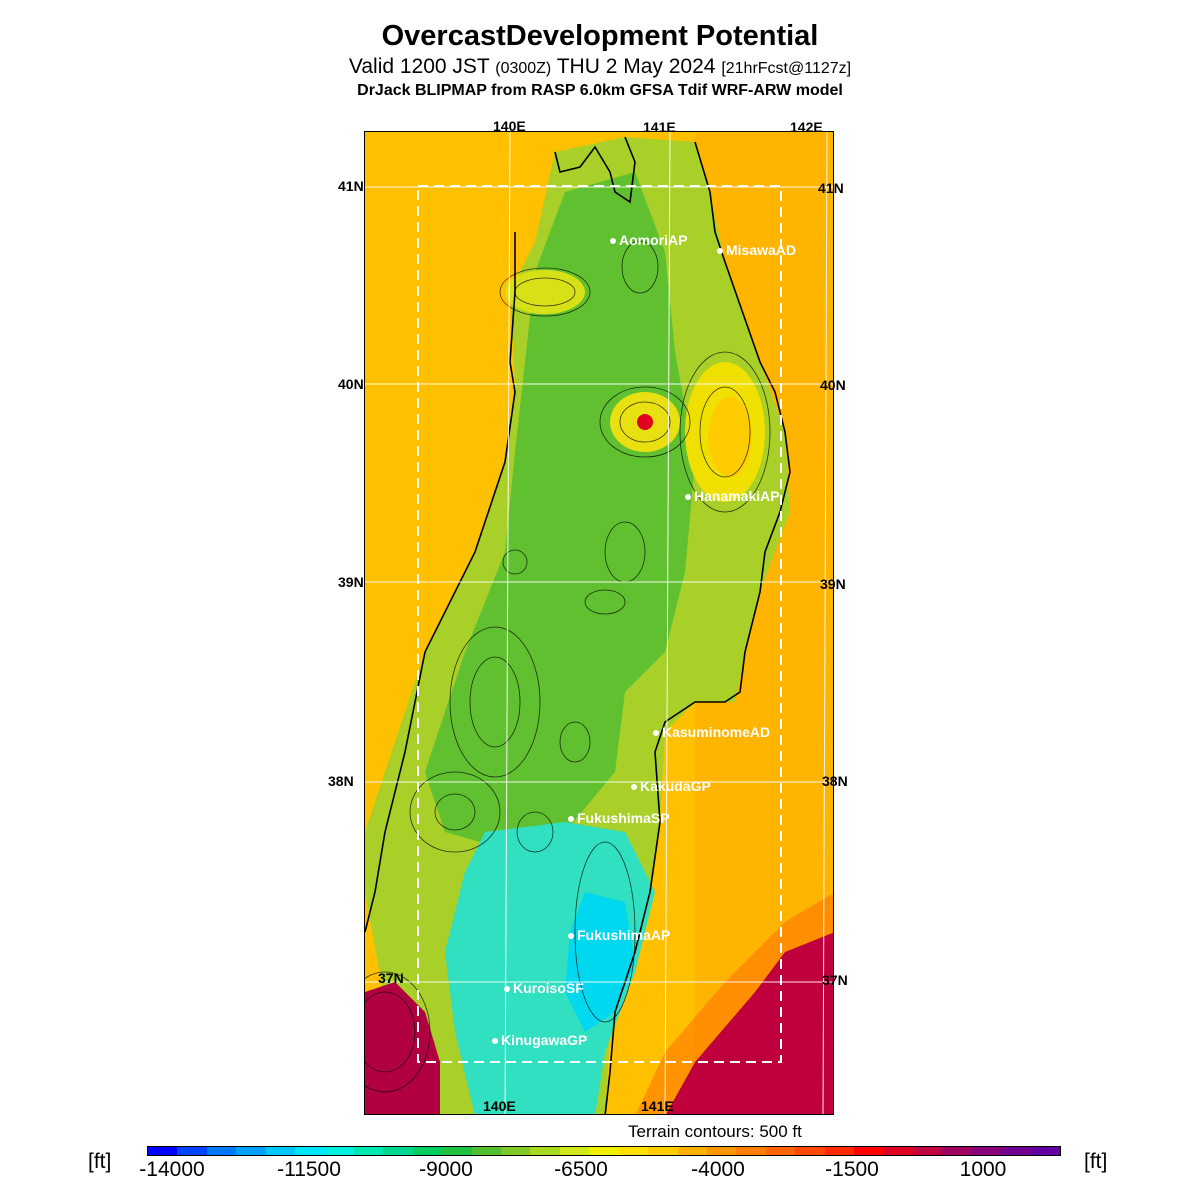 The height and width of the screenshot is (1200, 1200). Describe the element at coordinates (730, 437) in the screenshot. I see `high-core` at that location.